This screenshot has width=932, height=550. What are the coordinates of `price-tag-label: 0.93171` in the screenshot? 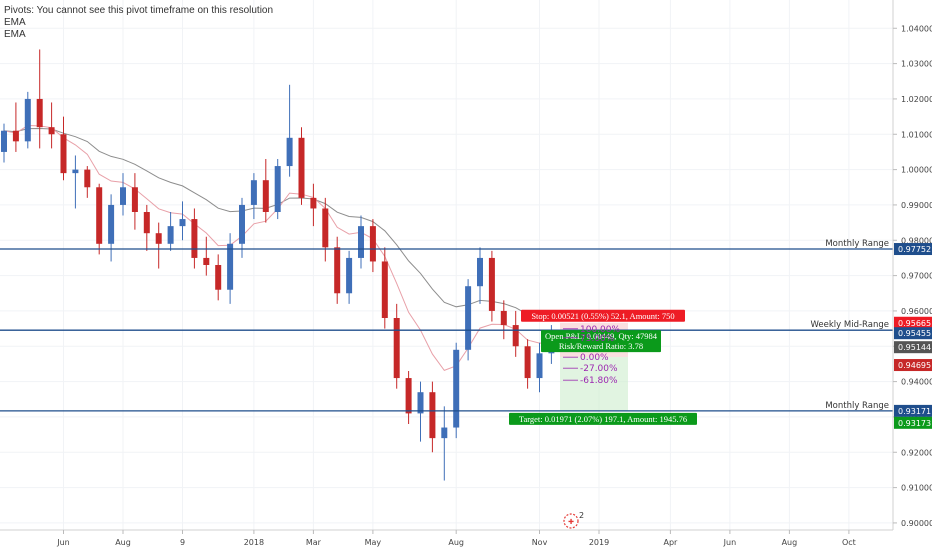 It's located at (914, 411).